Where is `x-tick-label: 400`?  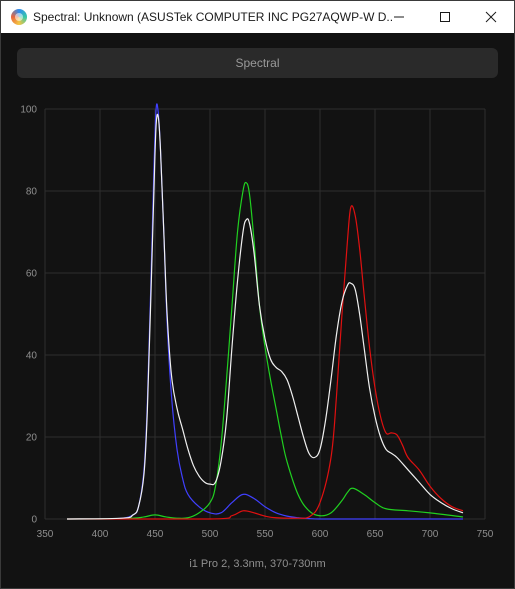
x-tick-label: 400 is located at coordinates (100, 534).